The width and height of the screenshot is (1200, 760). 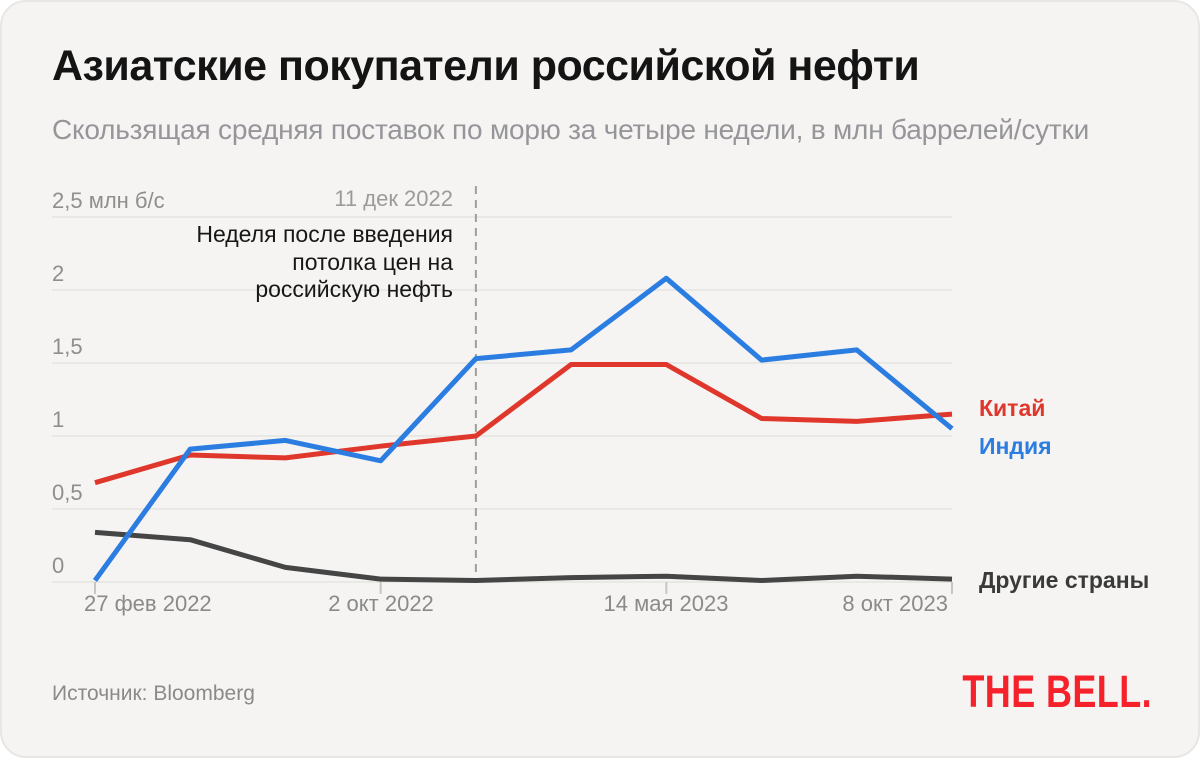 I want to click on annotation-line-2: потолка цен на, so click(x=324, y=263).